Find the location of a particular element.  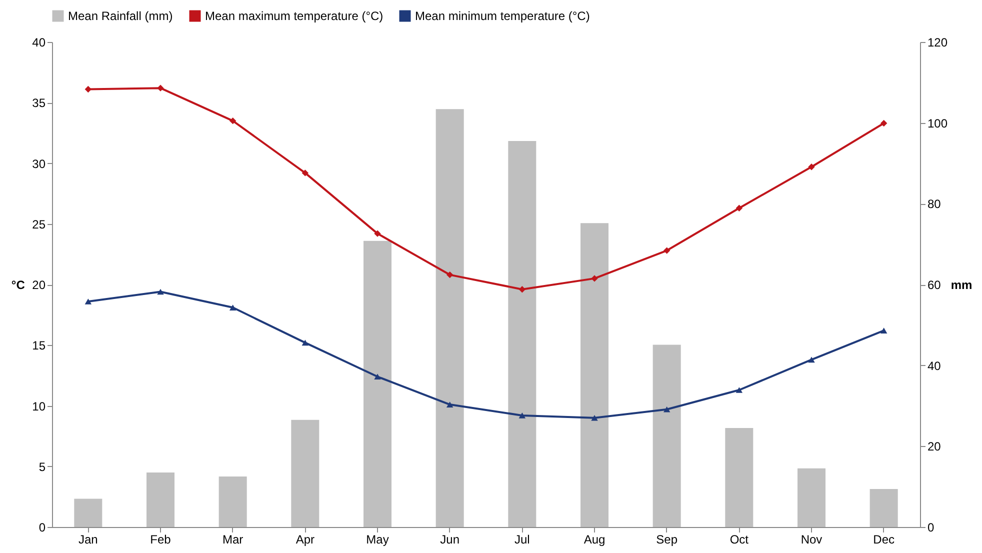

x-tick-label: Aug is located at coordinates (595, 539).